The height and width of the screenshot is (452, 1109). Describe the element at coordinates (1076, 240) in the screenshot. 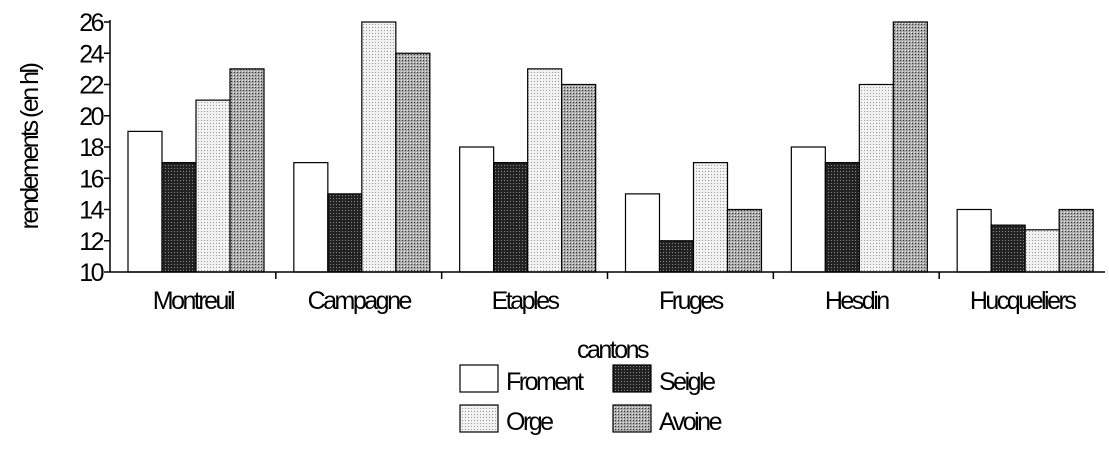

I see `bar-avoine-hucqueliers` at that location.